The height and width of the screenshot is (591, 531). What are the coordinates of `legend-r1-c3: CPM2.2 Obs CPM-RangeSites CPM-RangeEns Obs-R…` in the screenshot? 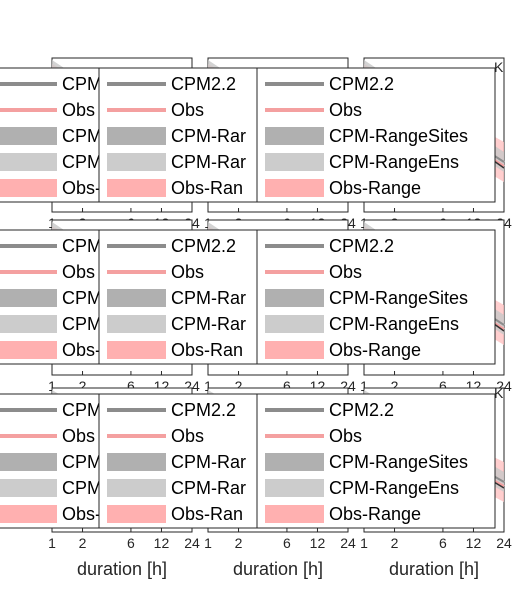 It's located at (376, 135).